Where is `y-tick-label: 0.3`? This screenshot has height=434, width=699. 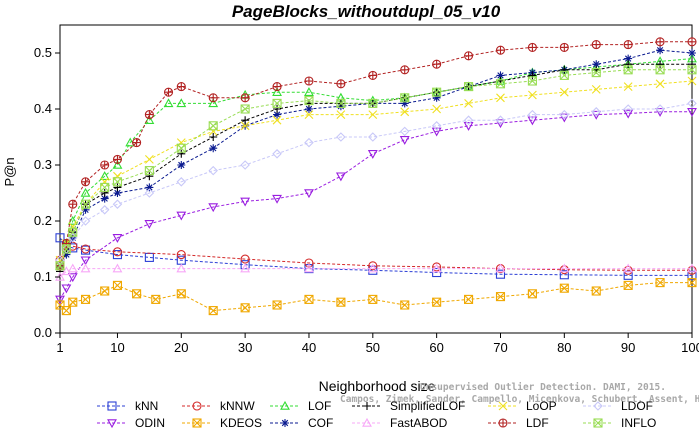 y-tick-label: 0.3 is located at coordinates (43, 164).